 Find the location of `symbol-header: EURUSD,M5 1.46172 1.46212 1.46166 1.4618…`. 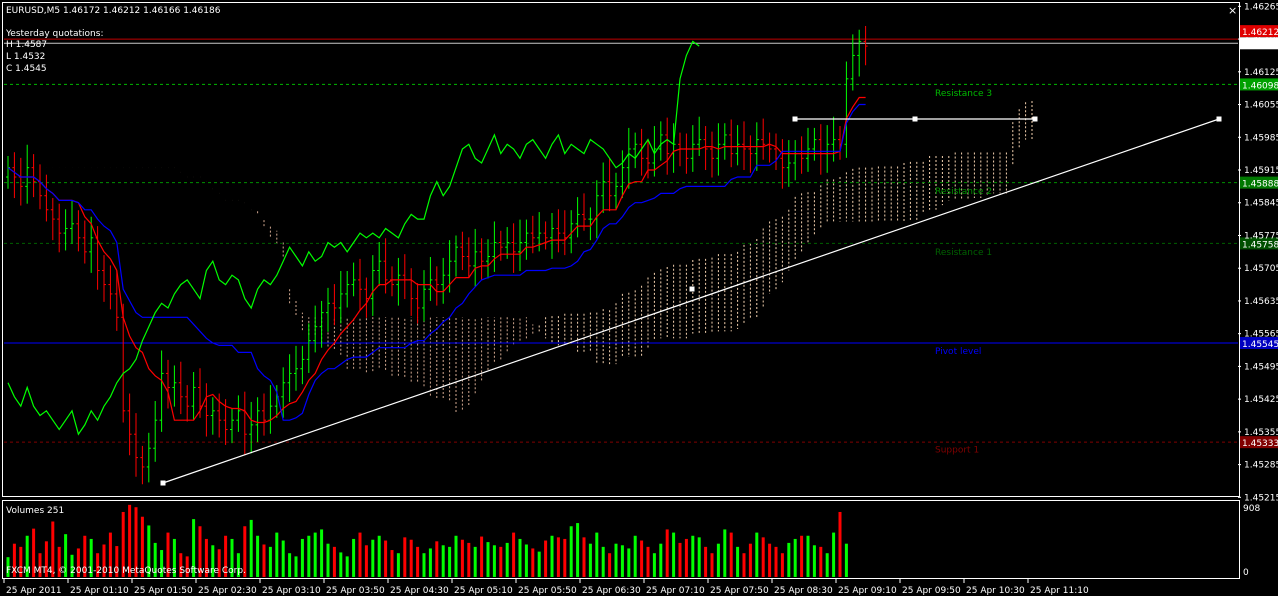

symbol-header: EURUSD,M5 1.46172 1.46212 1.46166 1.4618… is located at coordinates (113, 11).